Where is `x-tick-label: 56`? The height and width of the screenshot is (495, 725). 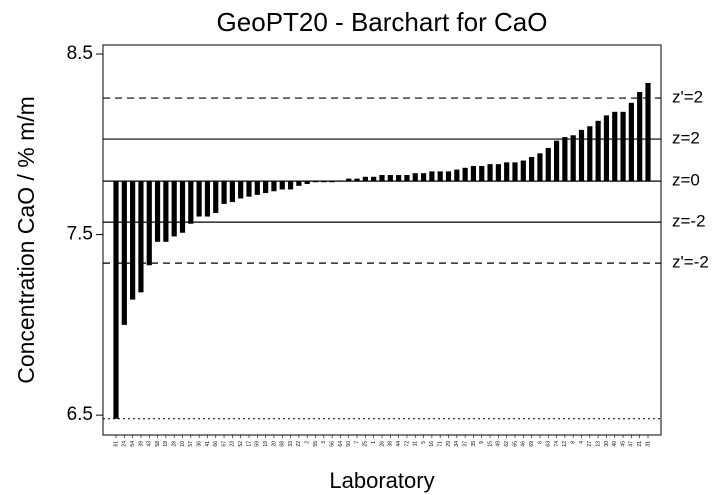 x-tick-label: 56 is located at coordinates (332, 444).